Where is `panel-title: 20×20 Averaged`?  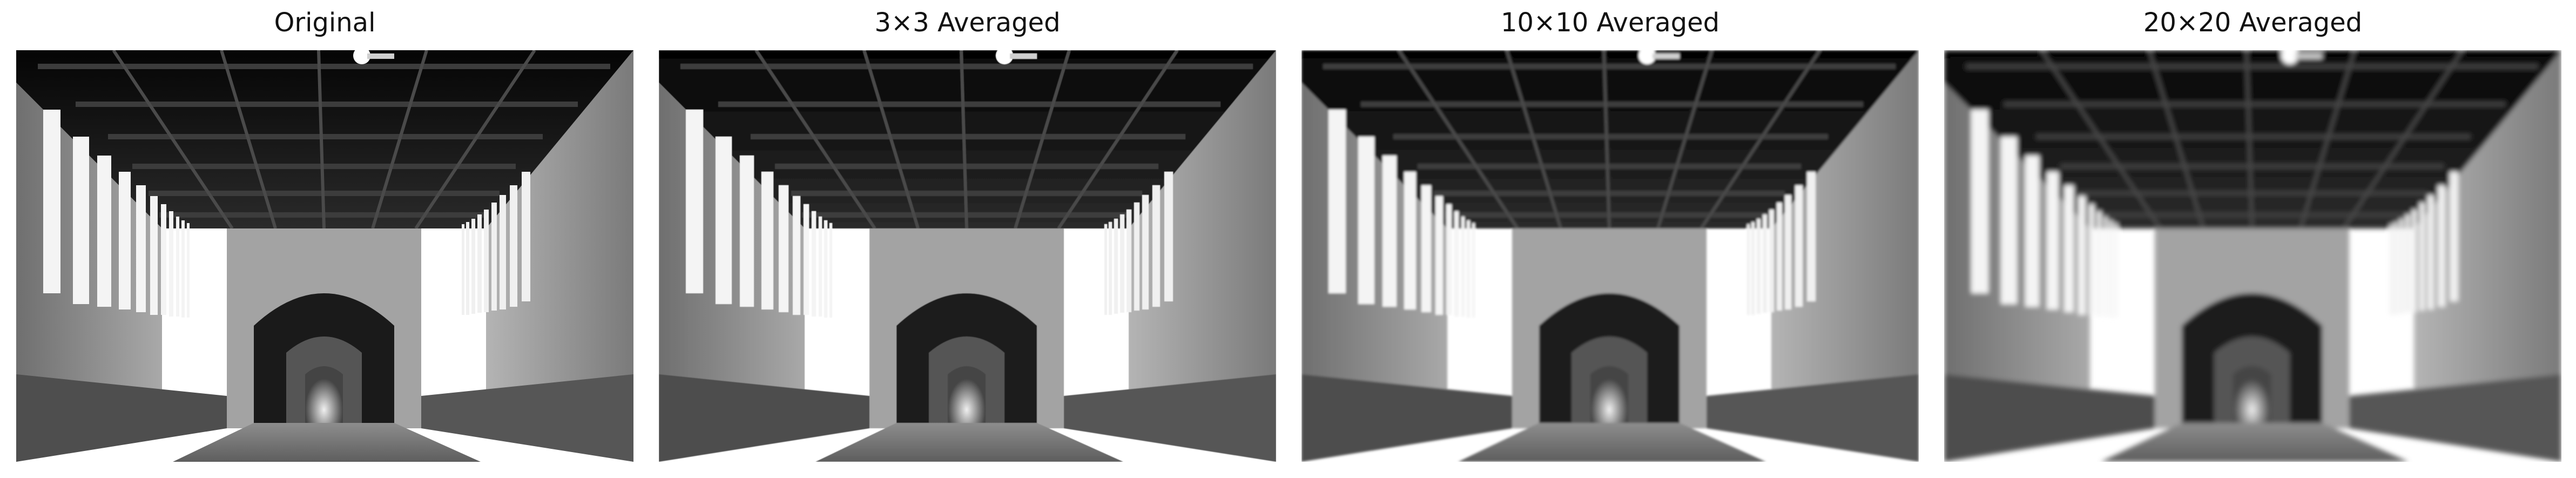 panel-title: 20×20 Averaged is located at coordinates (2253, 23).